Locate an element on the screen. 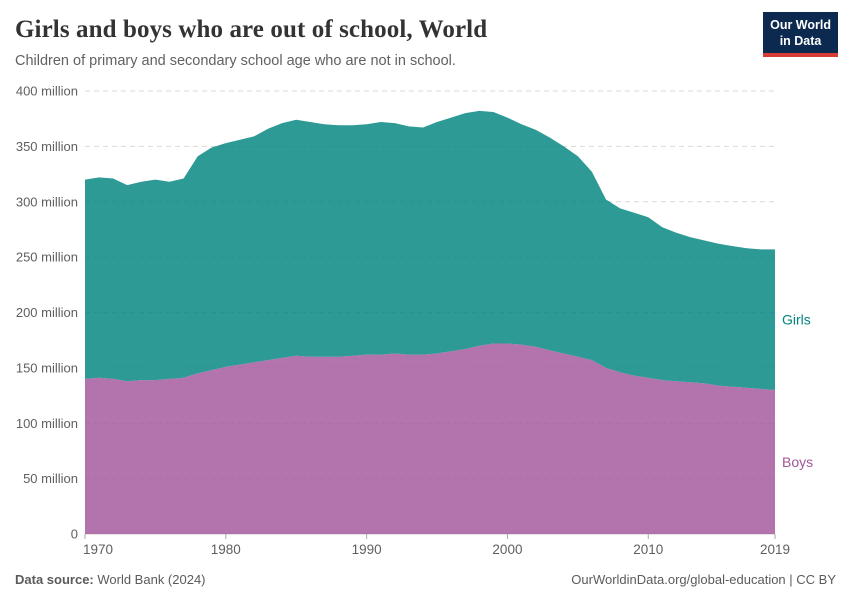 Image resolution: width=850 pixels, height=600 pixels. data-source: Data source: World Bank (2024) is located at coordinates (110, 579).